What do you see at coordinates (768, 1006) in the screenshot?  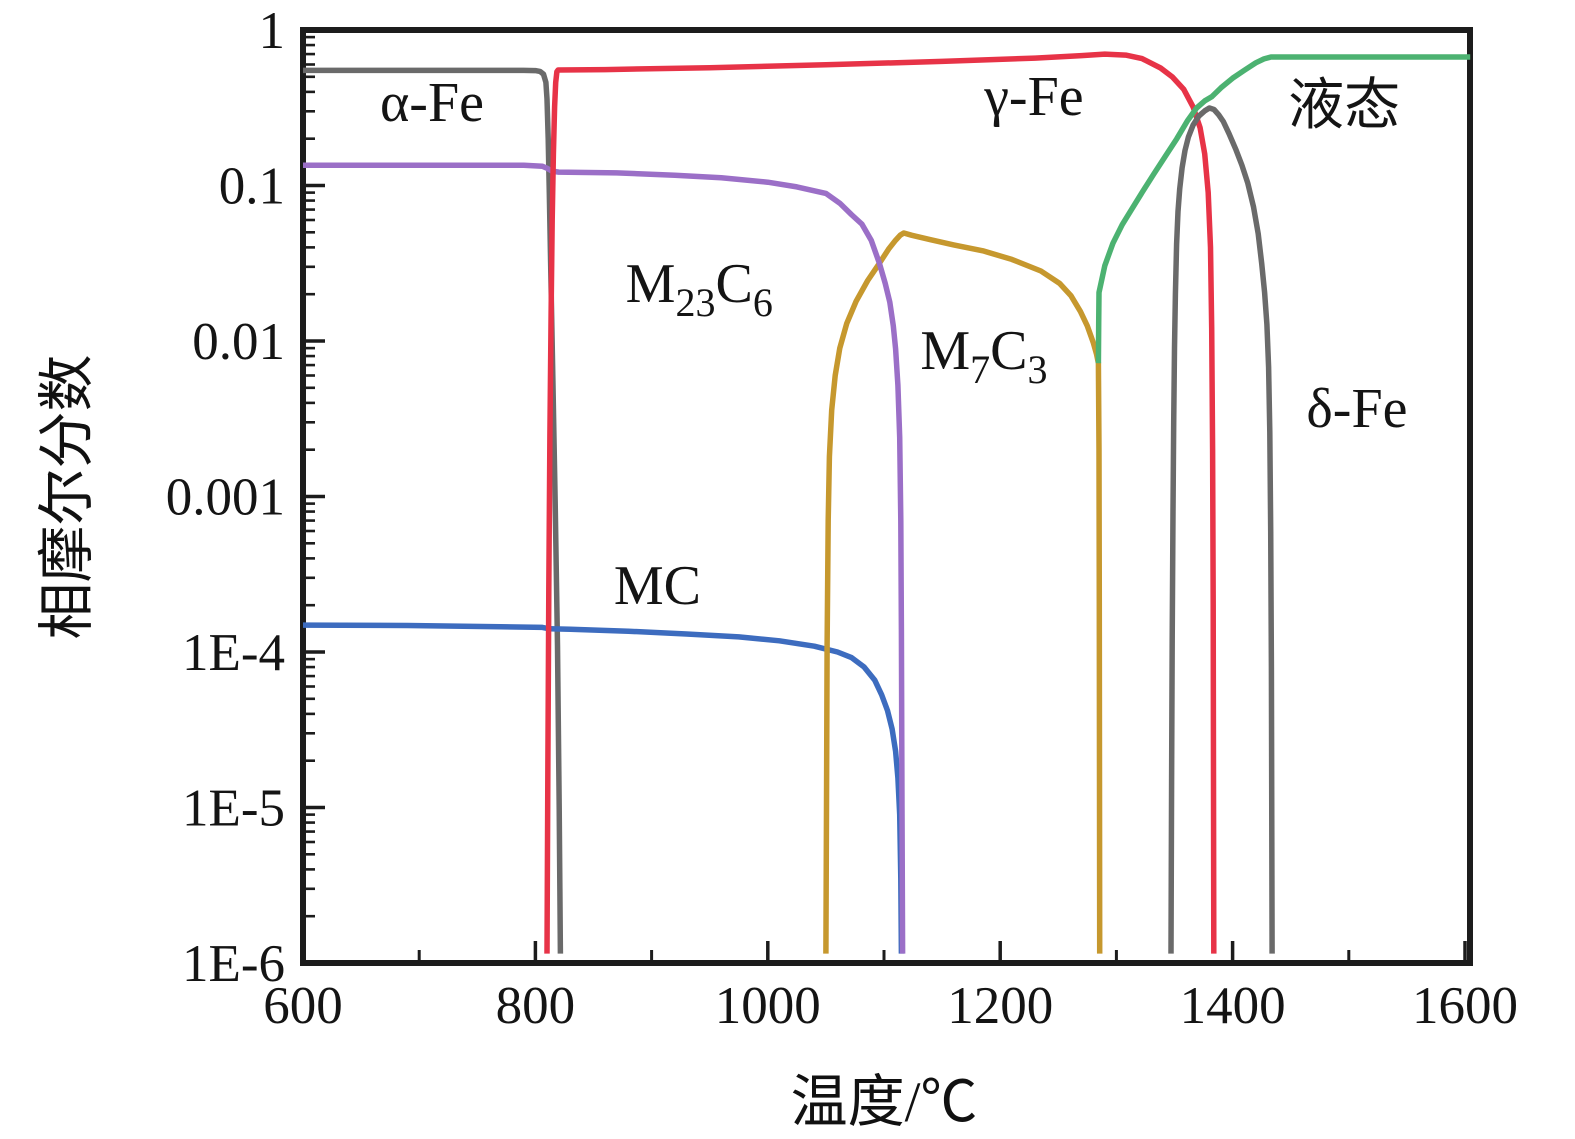 I see `x-tick-label: 1000` at bounding box center [768, 1006].